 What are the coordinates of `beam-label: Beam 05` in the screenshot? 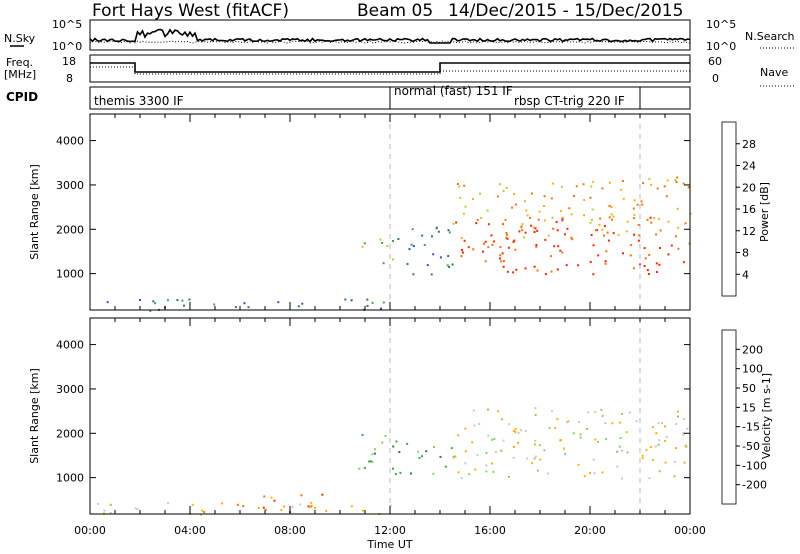 It's located at (395, 11).